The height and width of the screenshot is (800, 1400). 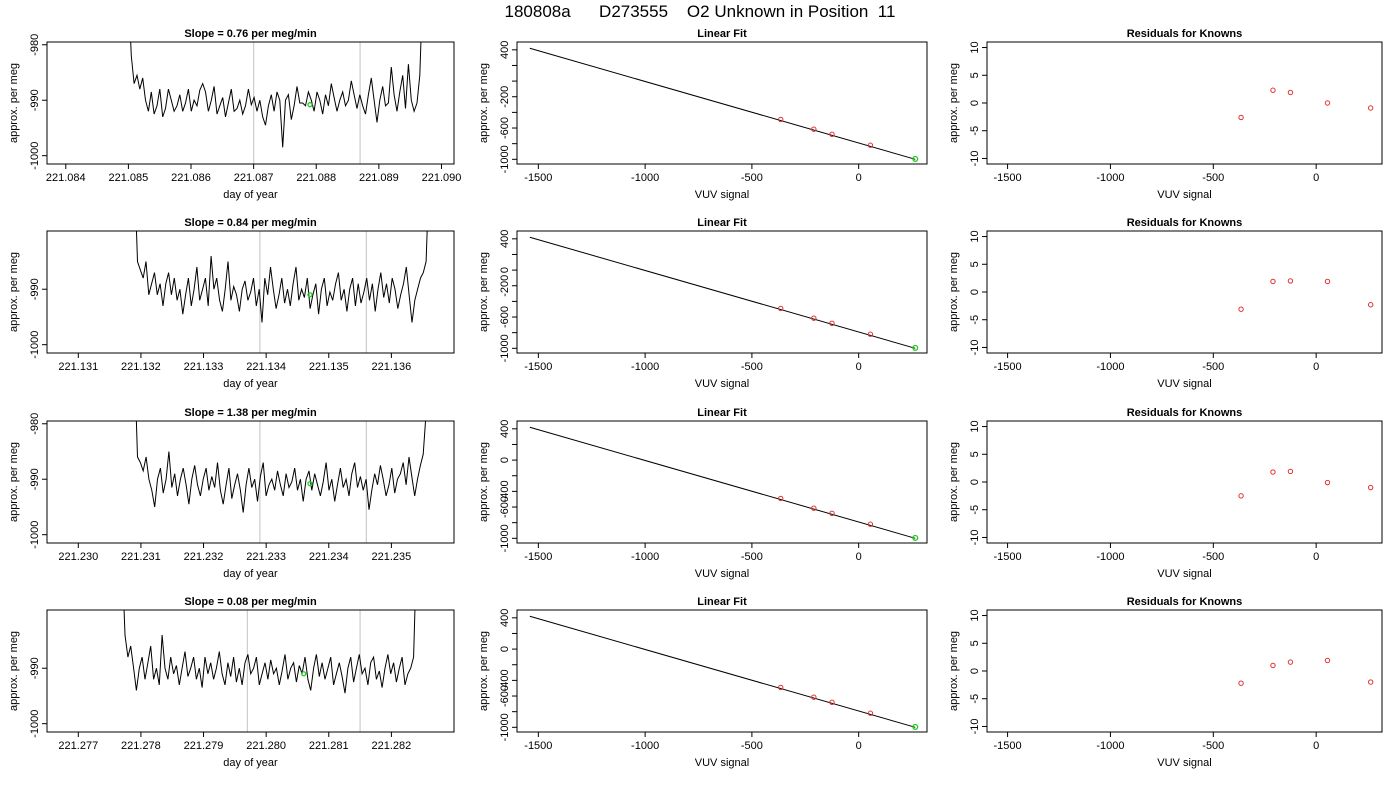 What do you see at coordinates (204, 746) in the screenshot?
I see `x-tick-label: 221.279` at bounding box center [204, 746].